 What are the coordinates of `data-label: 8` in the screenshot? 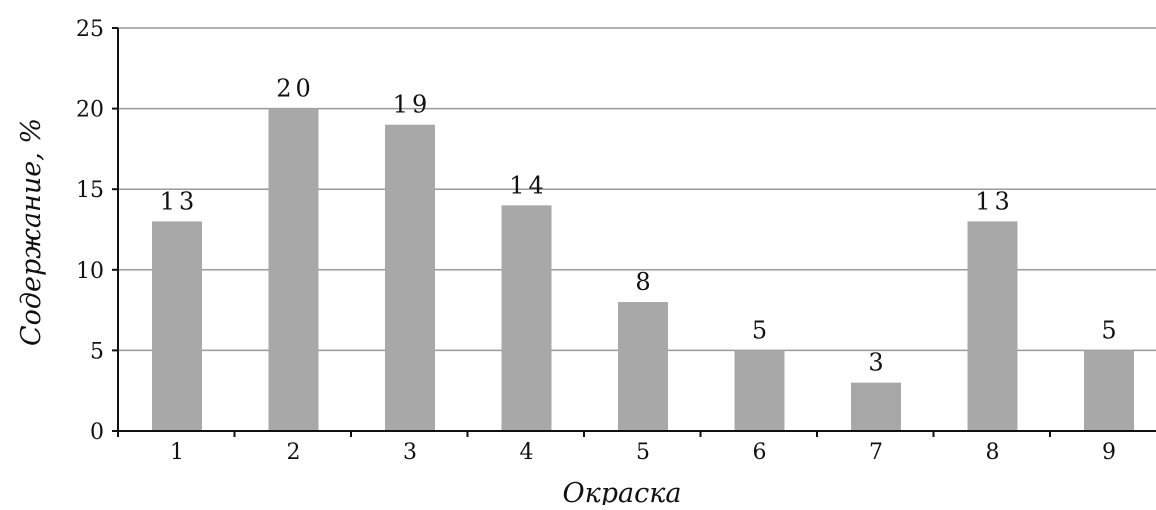 It's located at (644, 282).